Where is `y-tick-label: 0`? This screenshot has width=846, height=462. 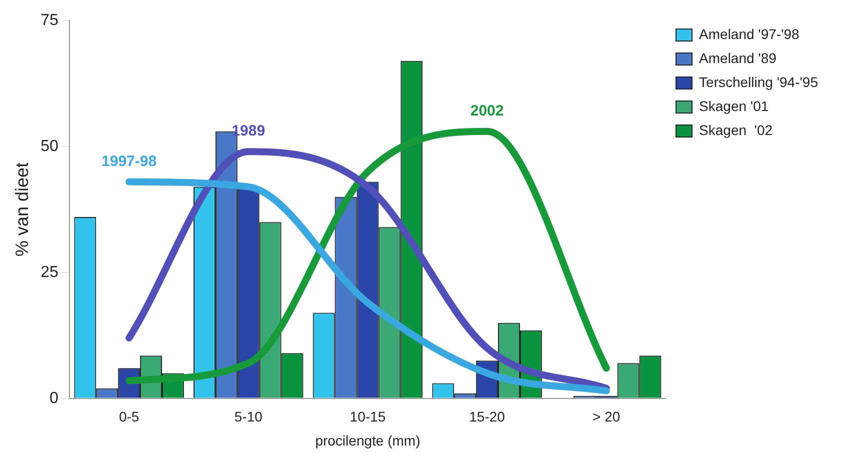 y-tick-label: 0 is located at coordinates (53, 398).